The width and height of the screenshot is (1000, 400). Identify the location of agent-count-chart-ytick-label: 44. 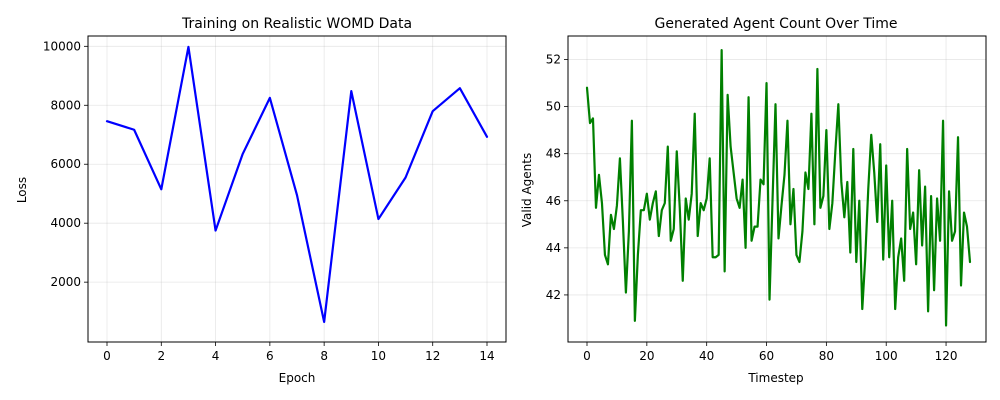
(553, 248).